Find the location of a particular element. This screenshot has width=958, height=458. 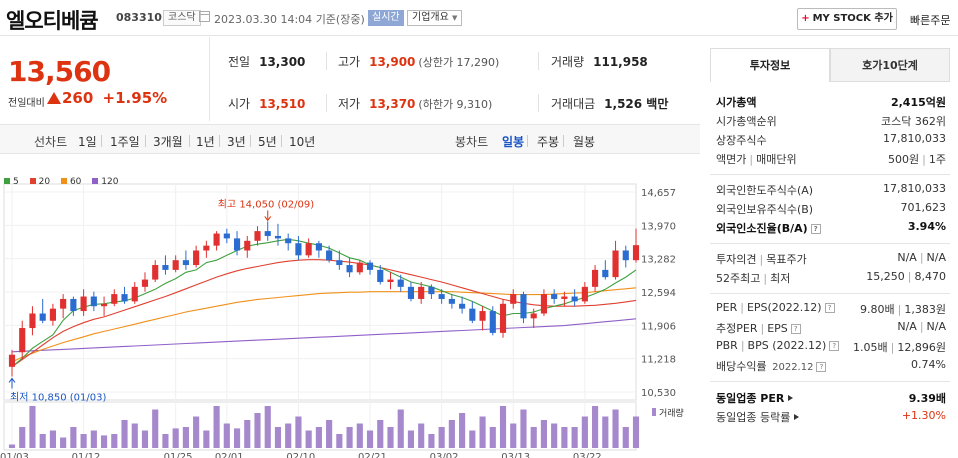

period-5y: 5년 is located at coordinates (267, 142).